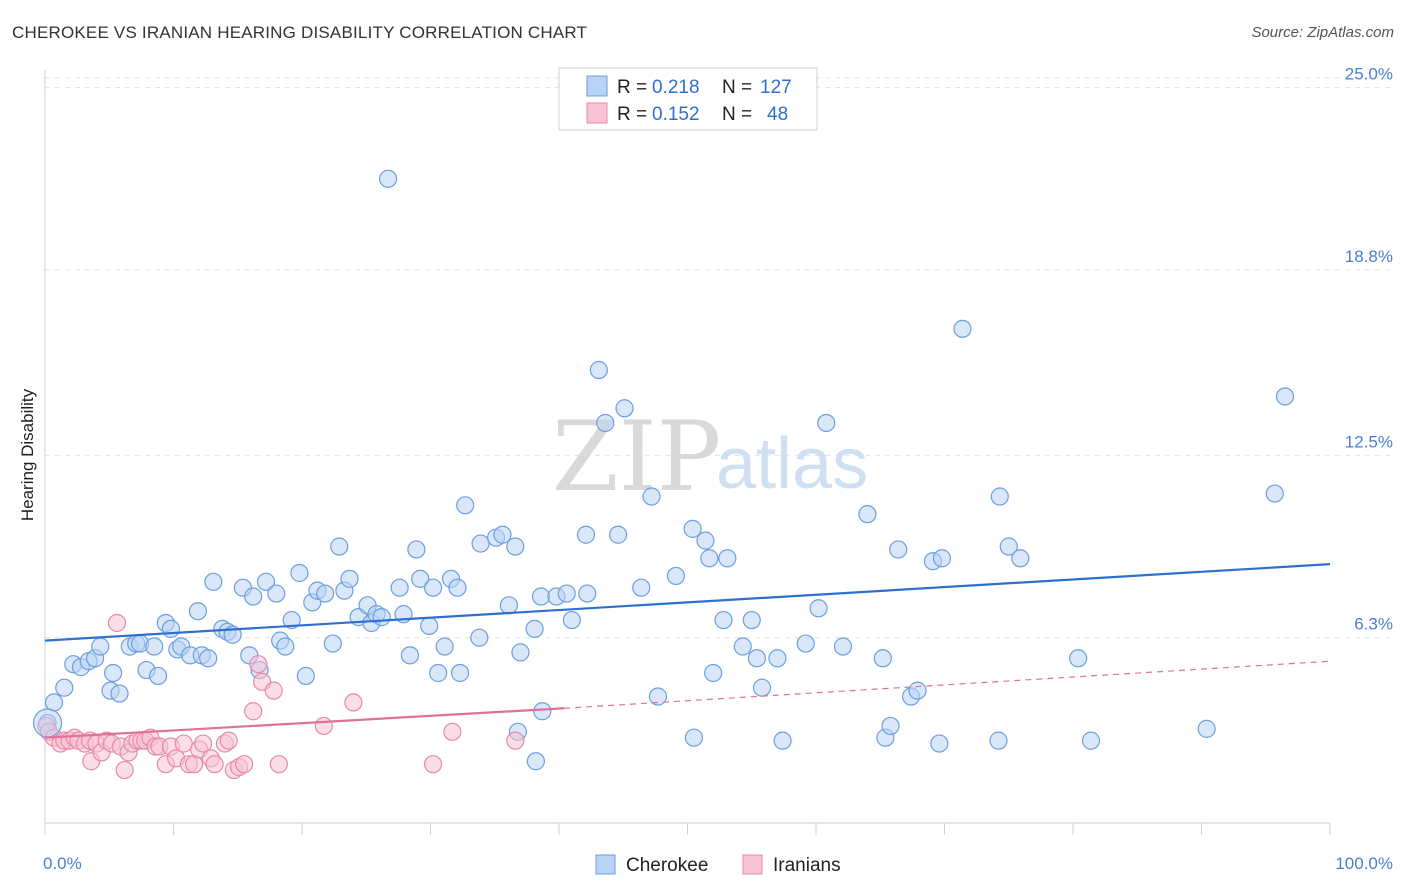 This screenshot has width=1406, height=892. I want to click on watermark-zip: ZIP, so click(636, 457).